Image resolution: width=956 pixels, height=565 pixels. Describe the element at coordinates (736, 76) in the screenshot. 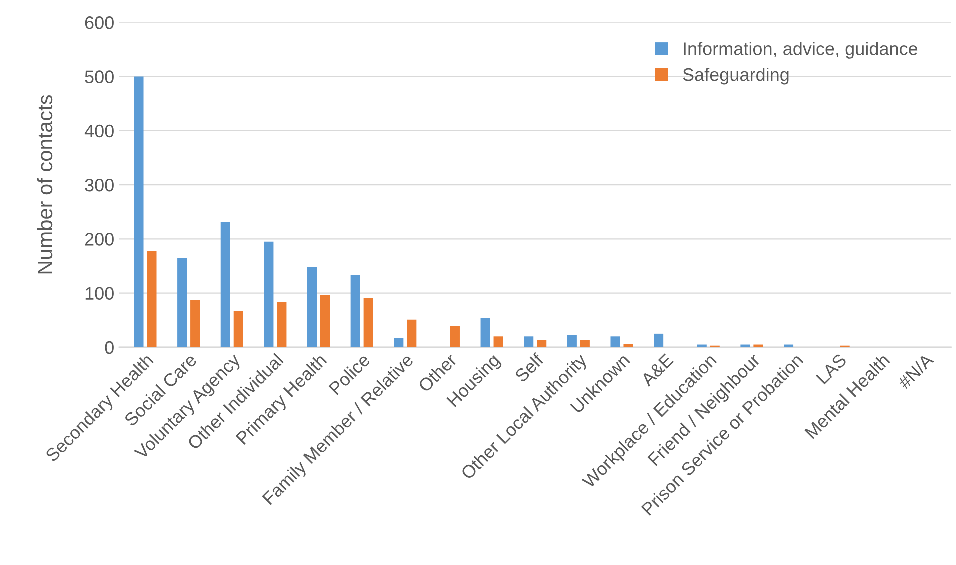

I see `legend-label: Safeguarding` at that location.